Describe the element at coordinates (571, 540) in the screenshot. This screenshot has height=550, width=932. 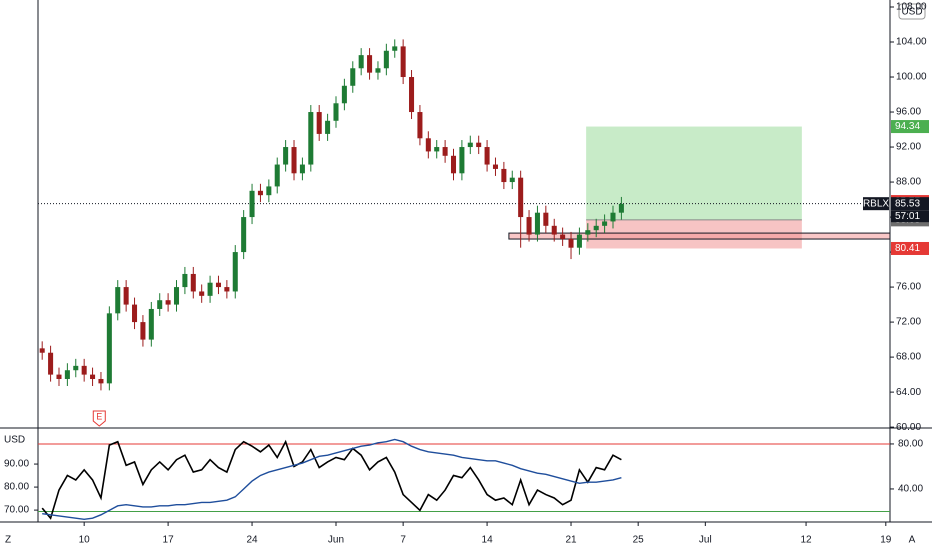
I see `x-tick-label: 21` at that location.